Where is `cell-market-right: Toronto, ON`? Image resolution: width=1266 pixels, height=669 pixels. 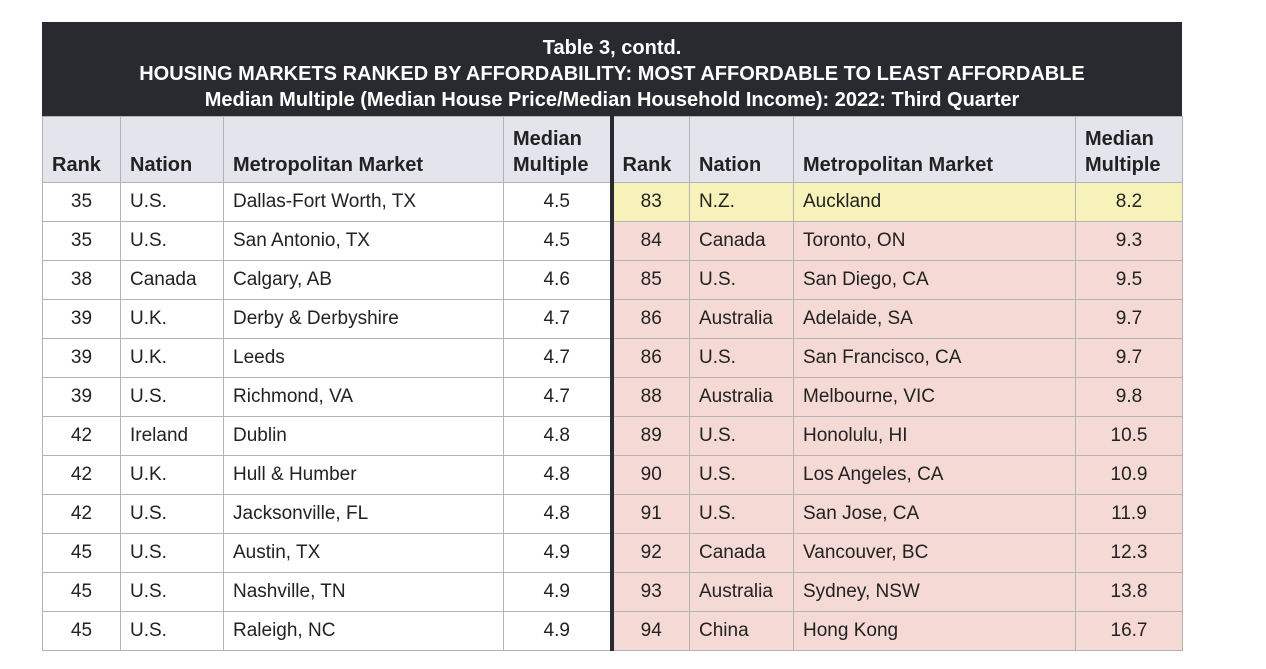 cell-market-right: Toronto, ON is located at coordinates (934, 241).